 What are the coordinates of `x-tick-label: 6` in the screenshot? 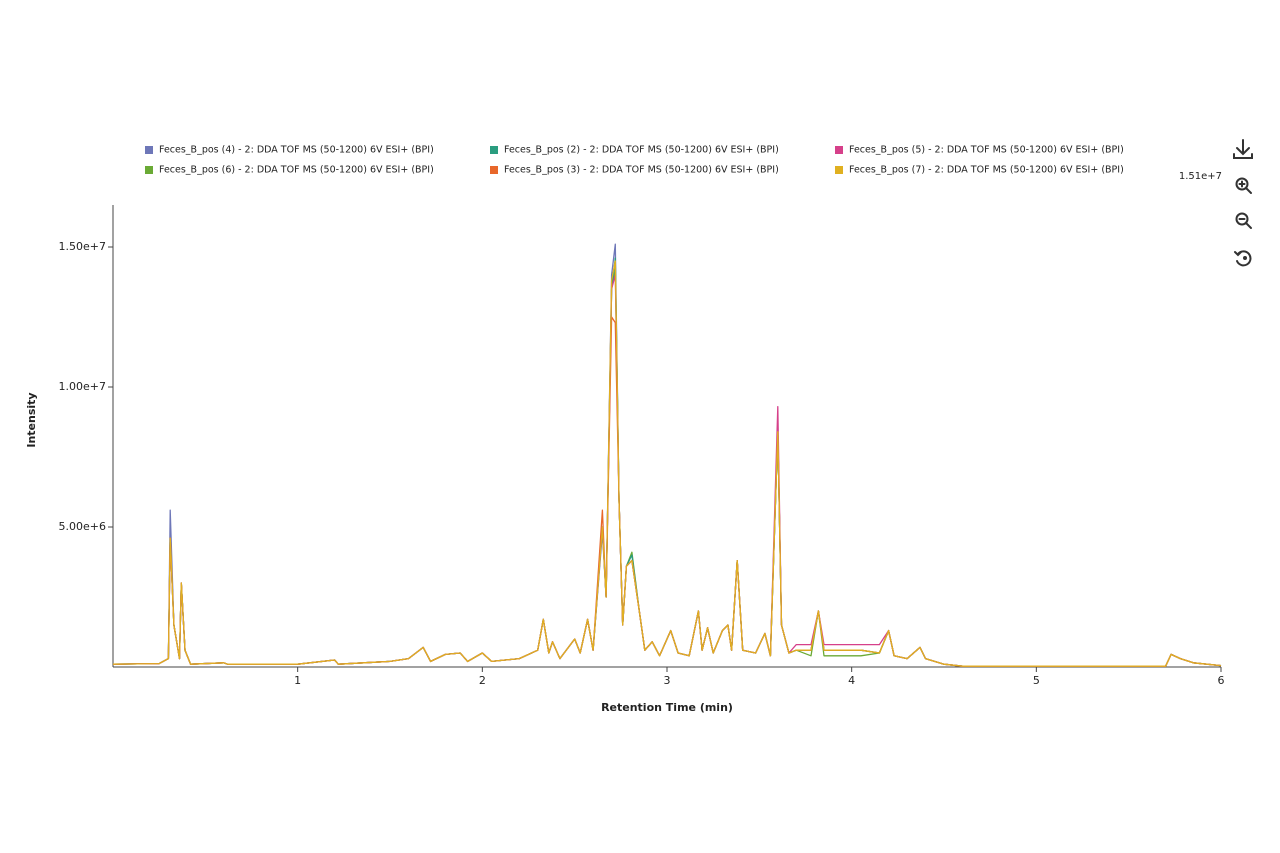 It's located at (1221, 680).